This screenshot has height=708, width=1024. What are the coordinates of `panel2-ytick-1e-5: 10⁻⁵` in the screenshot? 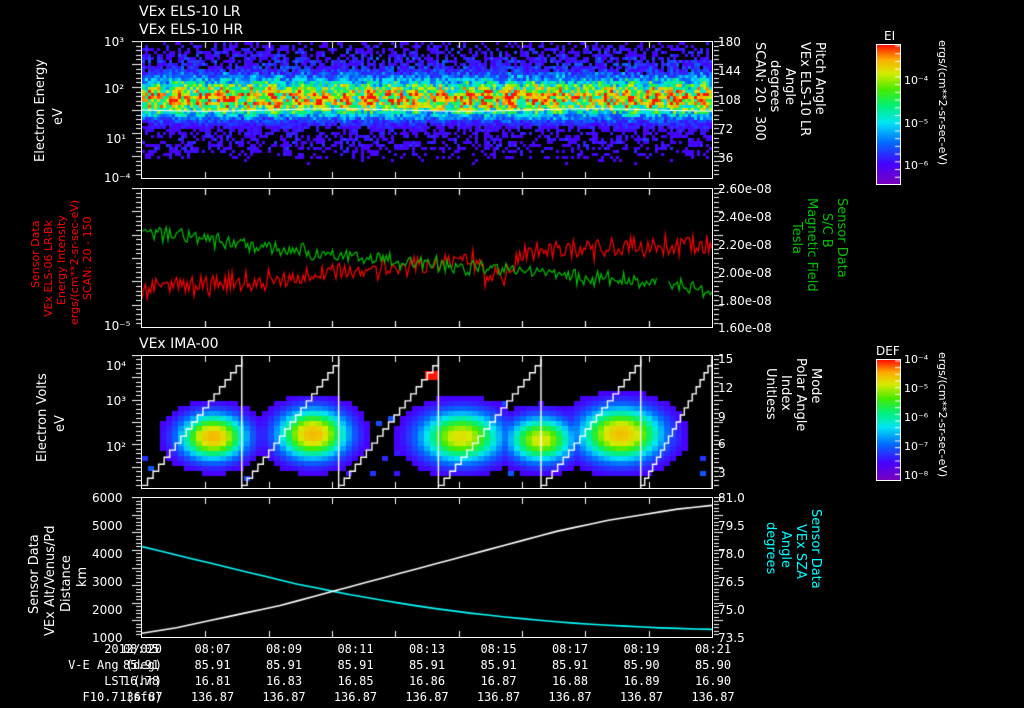 It's located at (117, 326).